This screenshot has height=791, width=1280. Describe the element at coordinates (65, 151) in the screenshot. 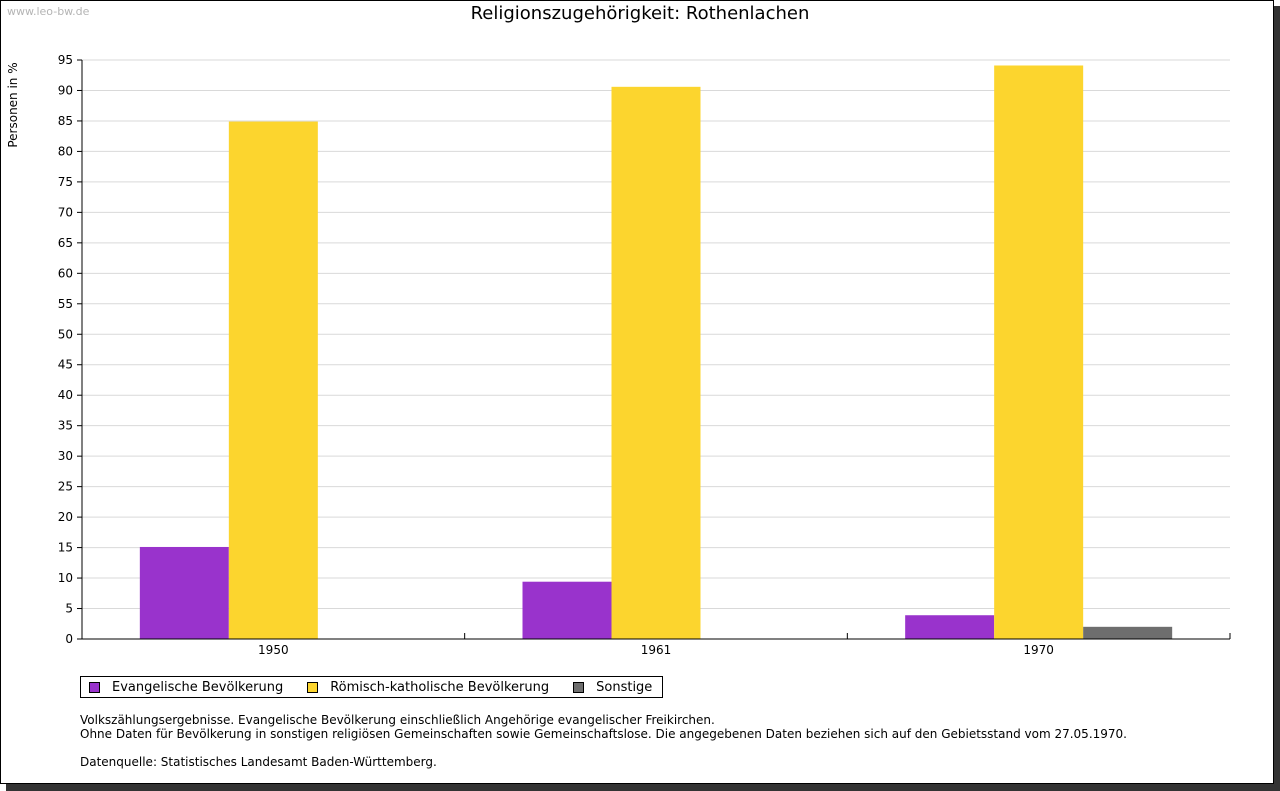

I see `y-tick-label: 80` at that location.